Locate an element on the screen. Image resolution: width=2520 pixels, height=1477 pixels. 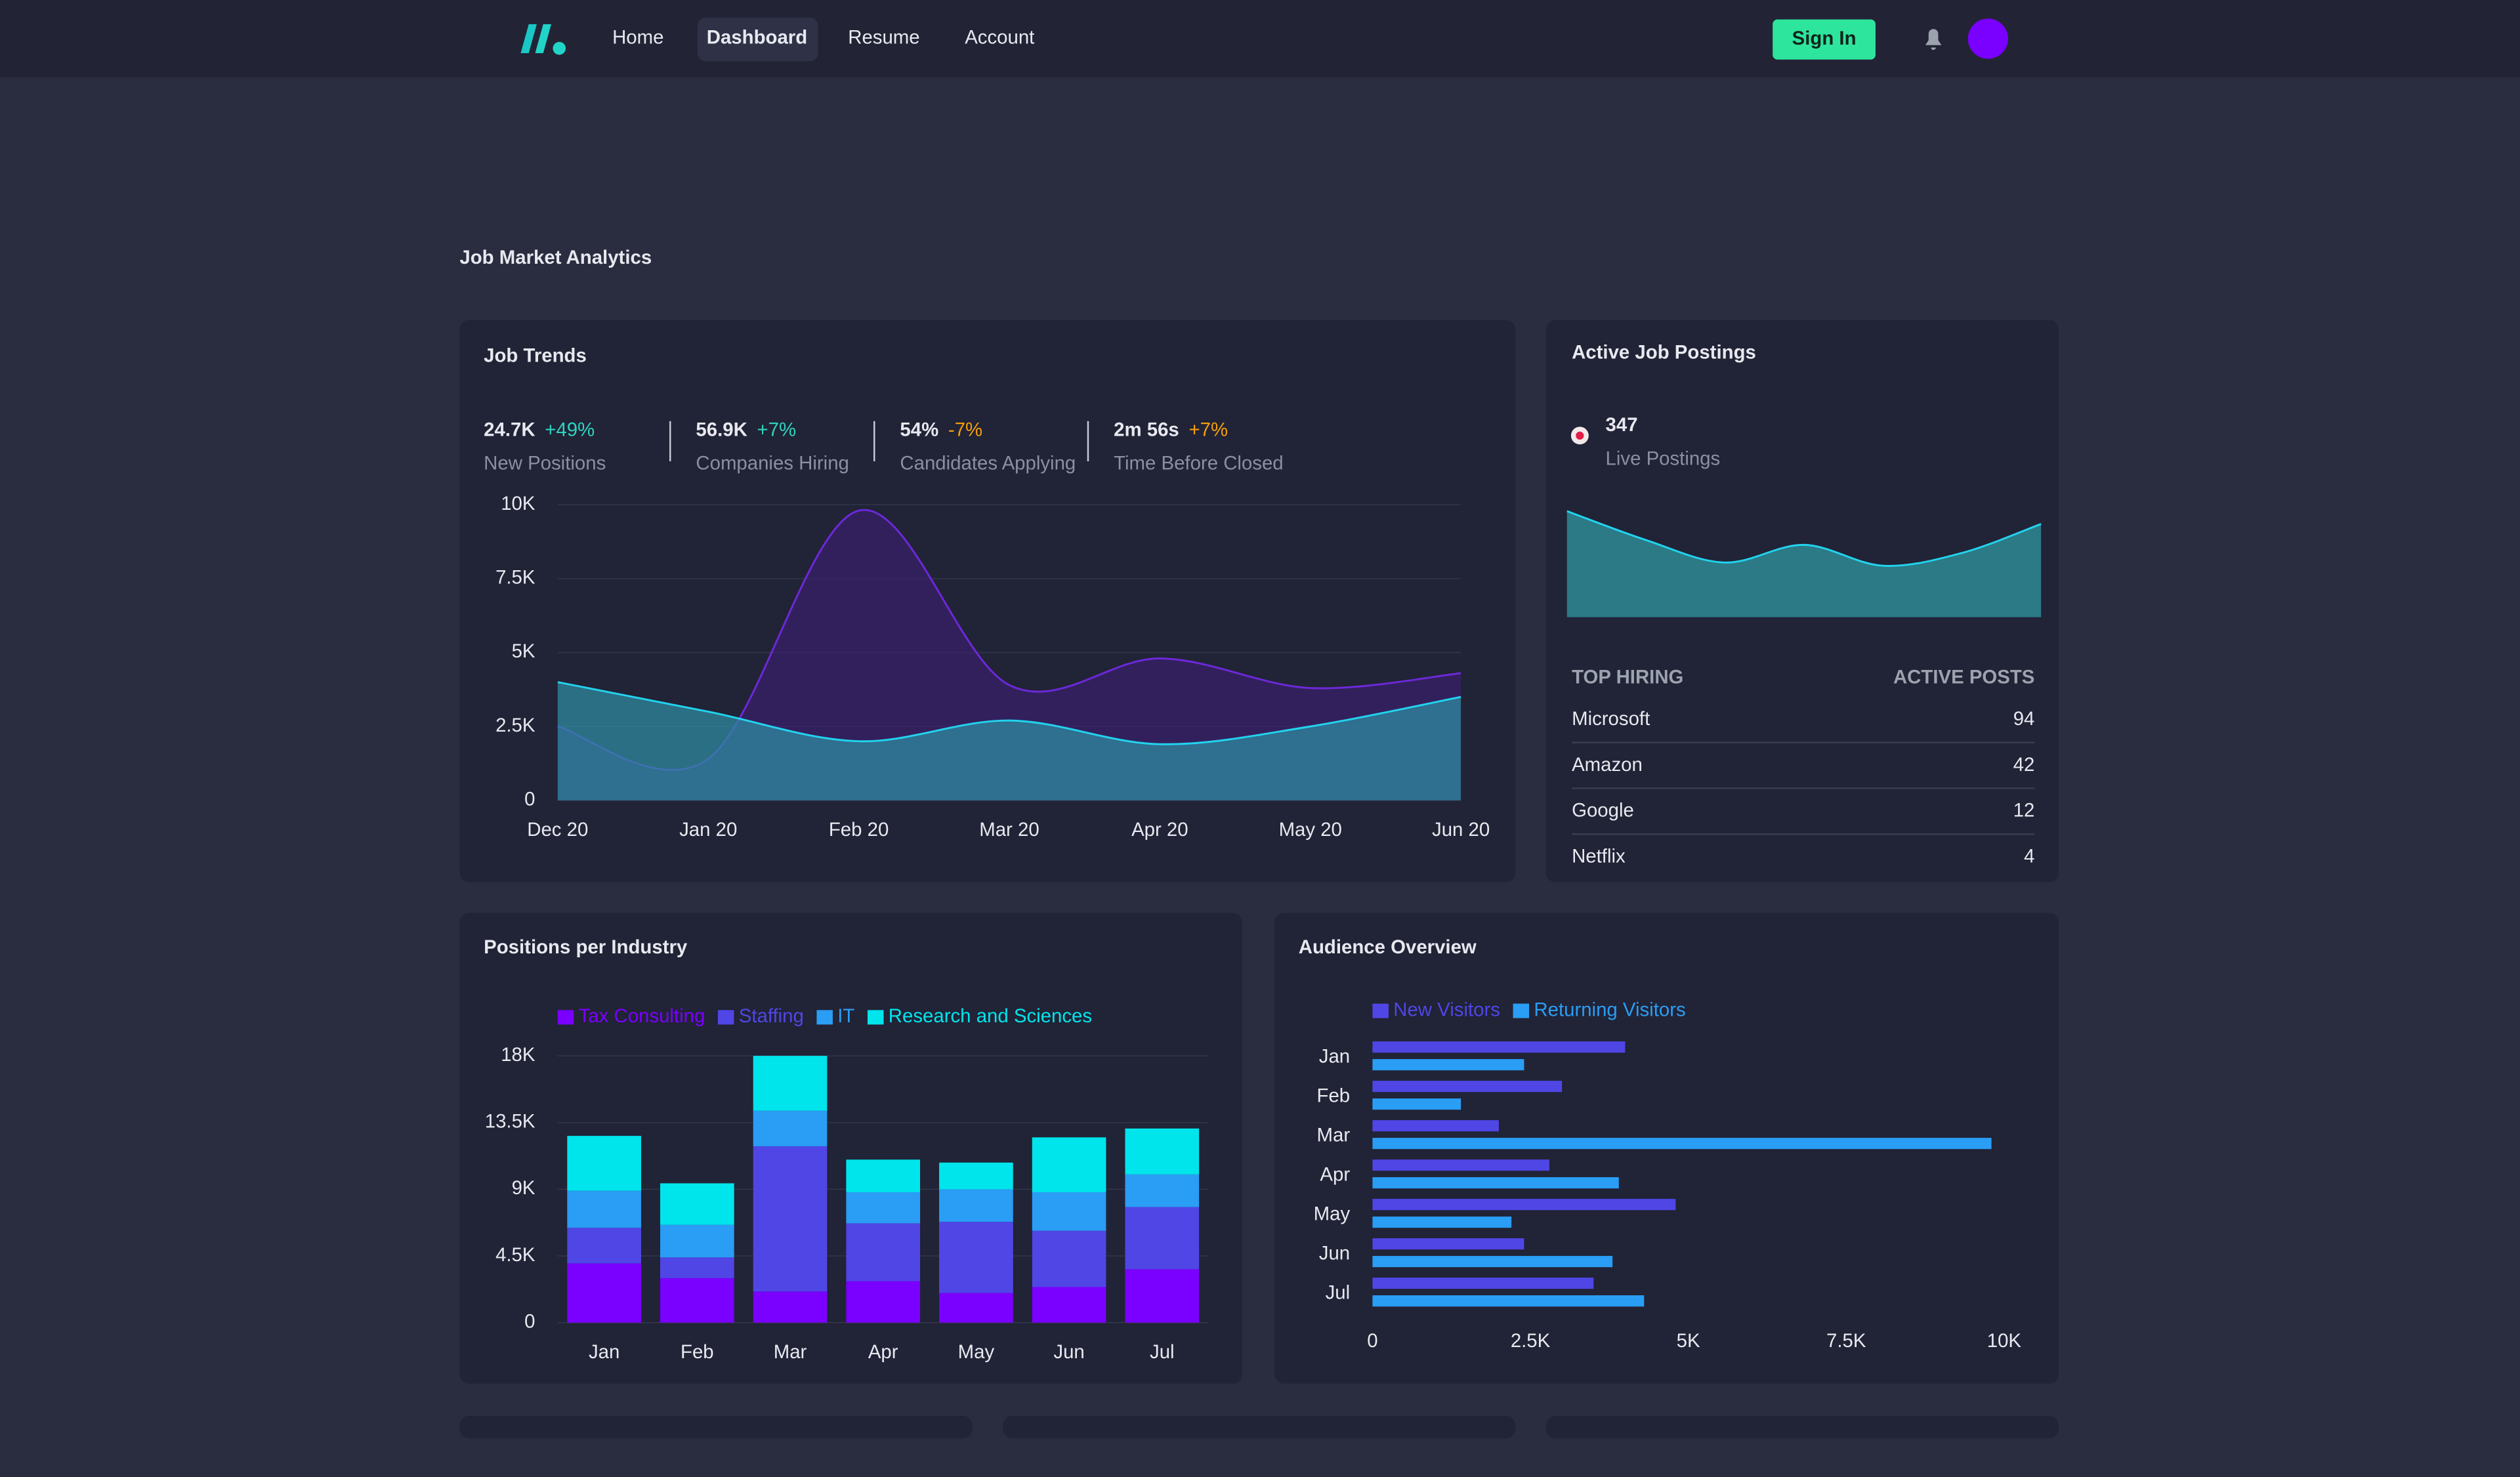
y-tick-label: 18K is located at coordinates (518, 1055).